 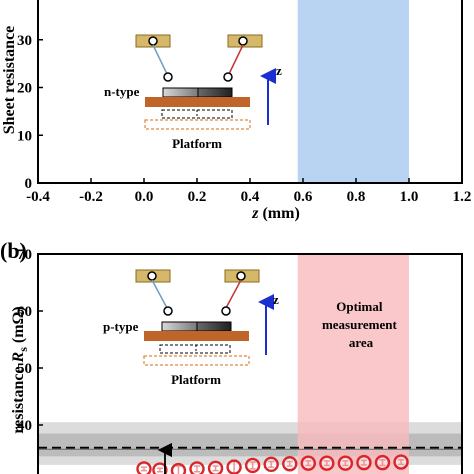 What do you see at coordinates (191, 328) in the screenshot?
I see `inset-diagram-b: p-type Platform z` at bounding box center [191, 328].